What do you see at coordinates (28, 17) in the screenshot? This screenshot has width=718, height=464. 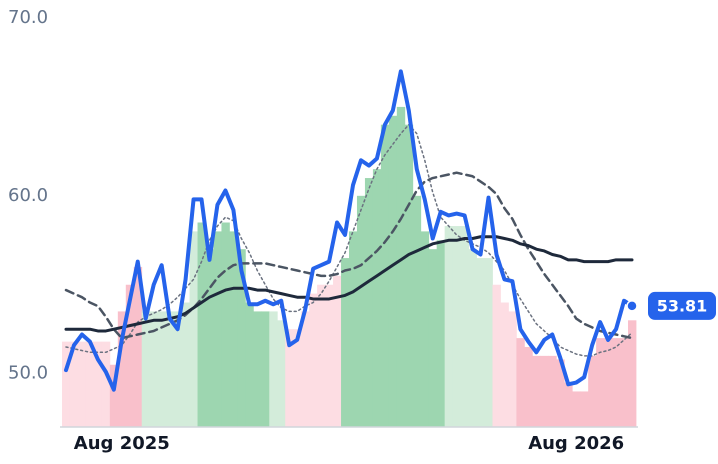 I see `y-tick-label: 70.0` at bounding box center [28, 17].